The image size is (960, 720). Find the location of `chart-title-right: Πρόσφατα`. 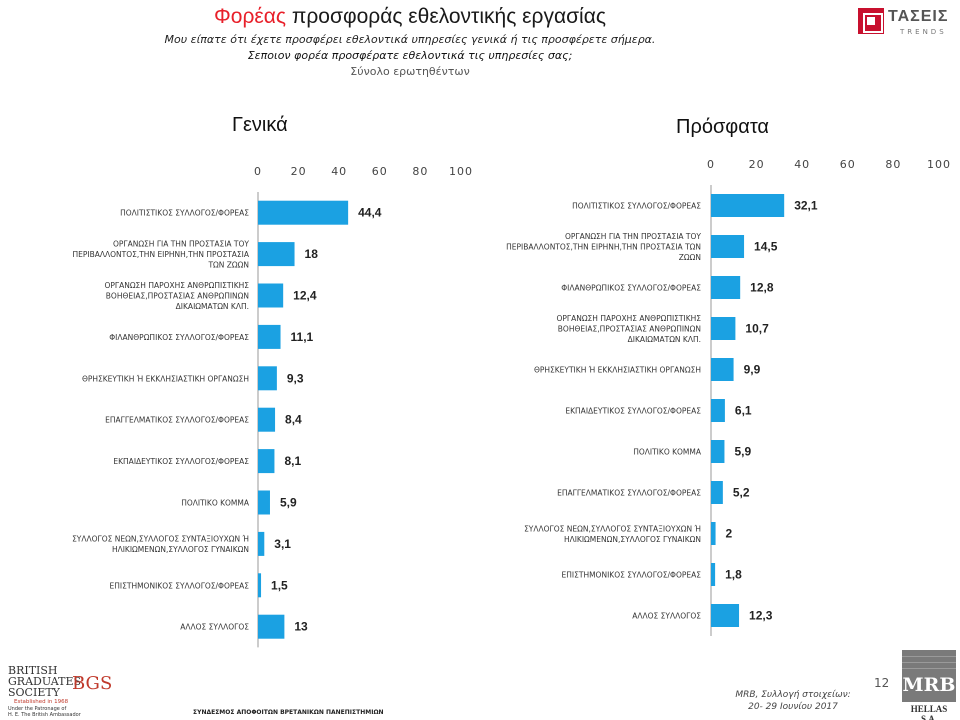

chart-title-right: Πρόσφατα is located at coordinates (722, 127).